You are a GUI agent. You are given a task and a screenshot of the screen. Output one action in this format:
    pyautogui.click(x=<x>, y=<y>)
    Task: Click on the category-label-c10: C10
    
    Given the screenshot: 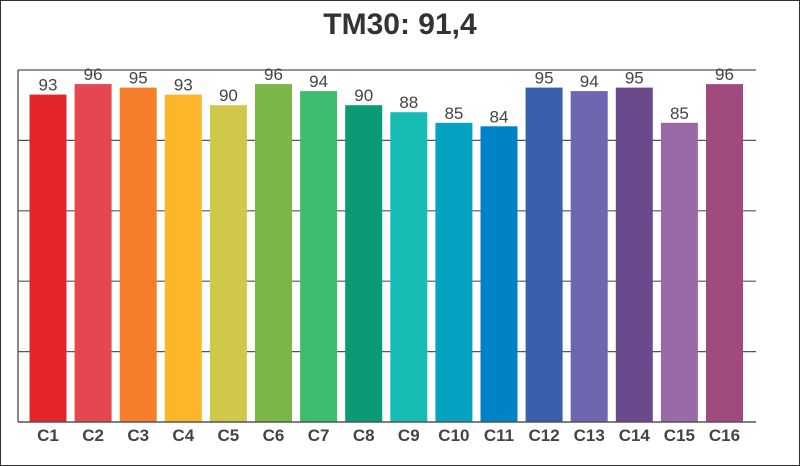 What is the action you would take?
    pyautogui.click(x=453, y=435)
    